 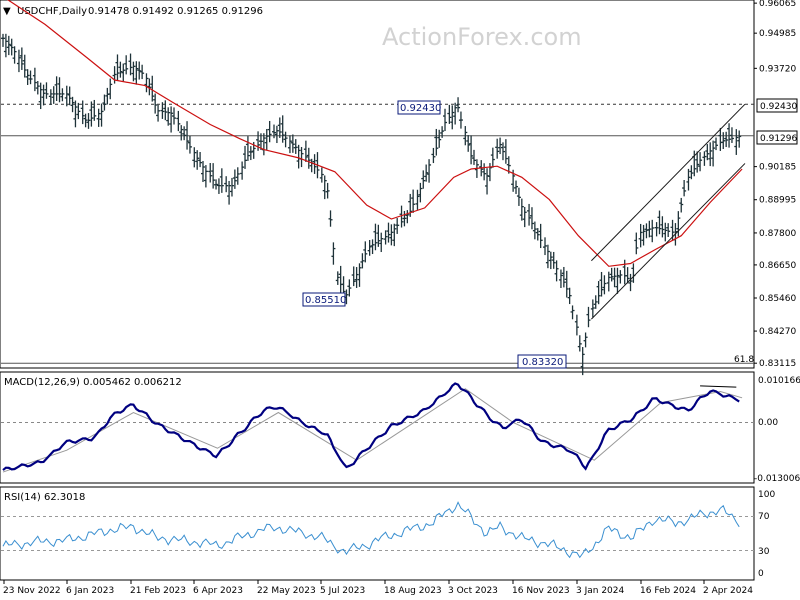 I want to click on price-tick-label: 0.85460, so click(x=777, y=299).